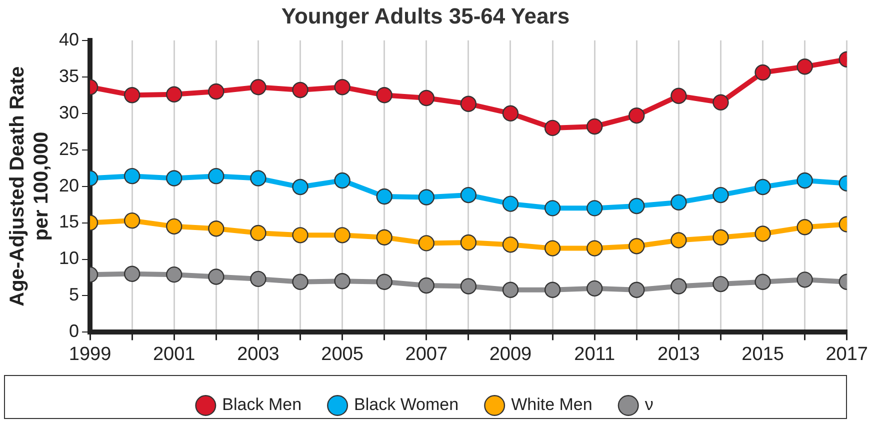 The width and height of the screenshot is (871, 428). What do you see at coordinates (69, 222) in the screenshot?
I see `y-tick-label: 15` at bounding box center [69, 222].